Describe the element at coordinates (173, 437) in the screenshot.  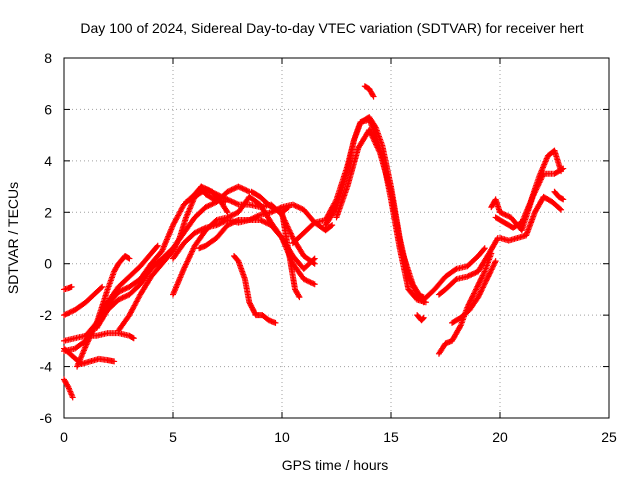
I see `x-tick-label: 5` at that location.